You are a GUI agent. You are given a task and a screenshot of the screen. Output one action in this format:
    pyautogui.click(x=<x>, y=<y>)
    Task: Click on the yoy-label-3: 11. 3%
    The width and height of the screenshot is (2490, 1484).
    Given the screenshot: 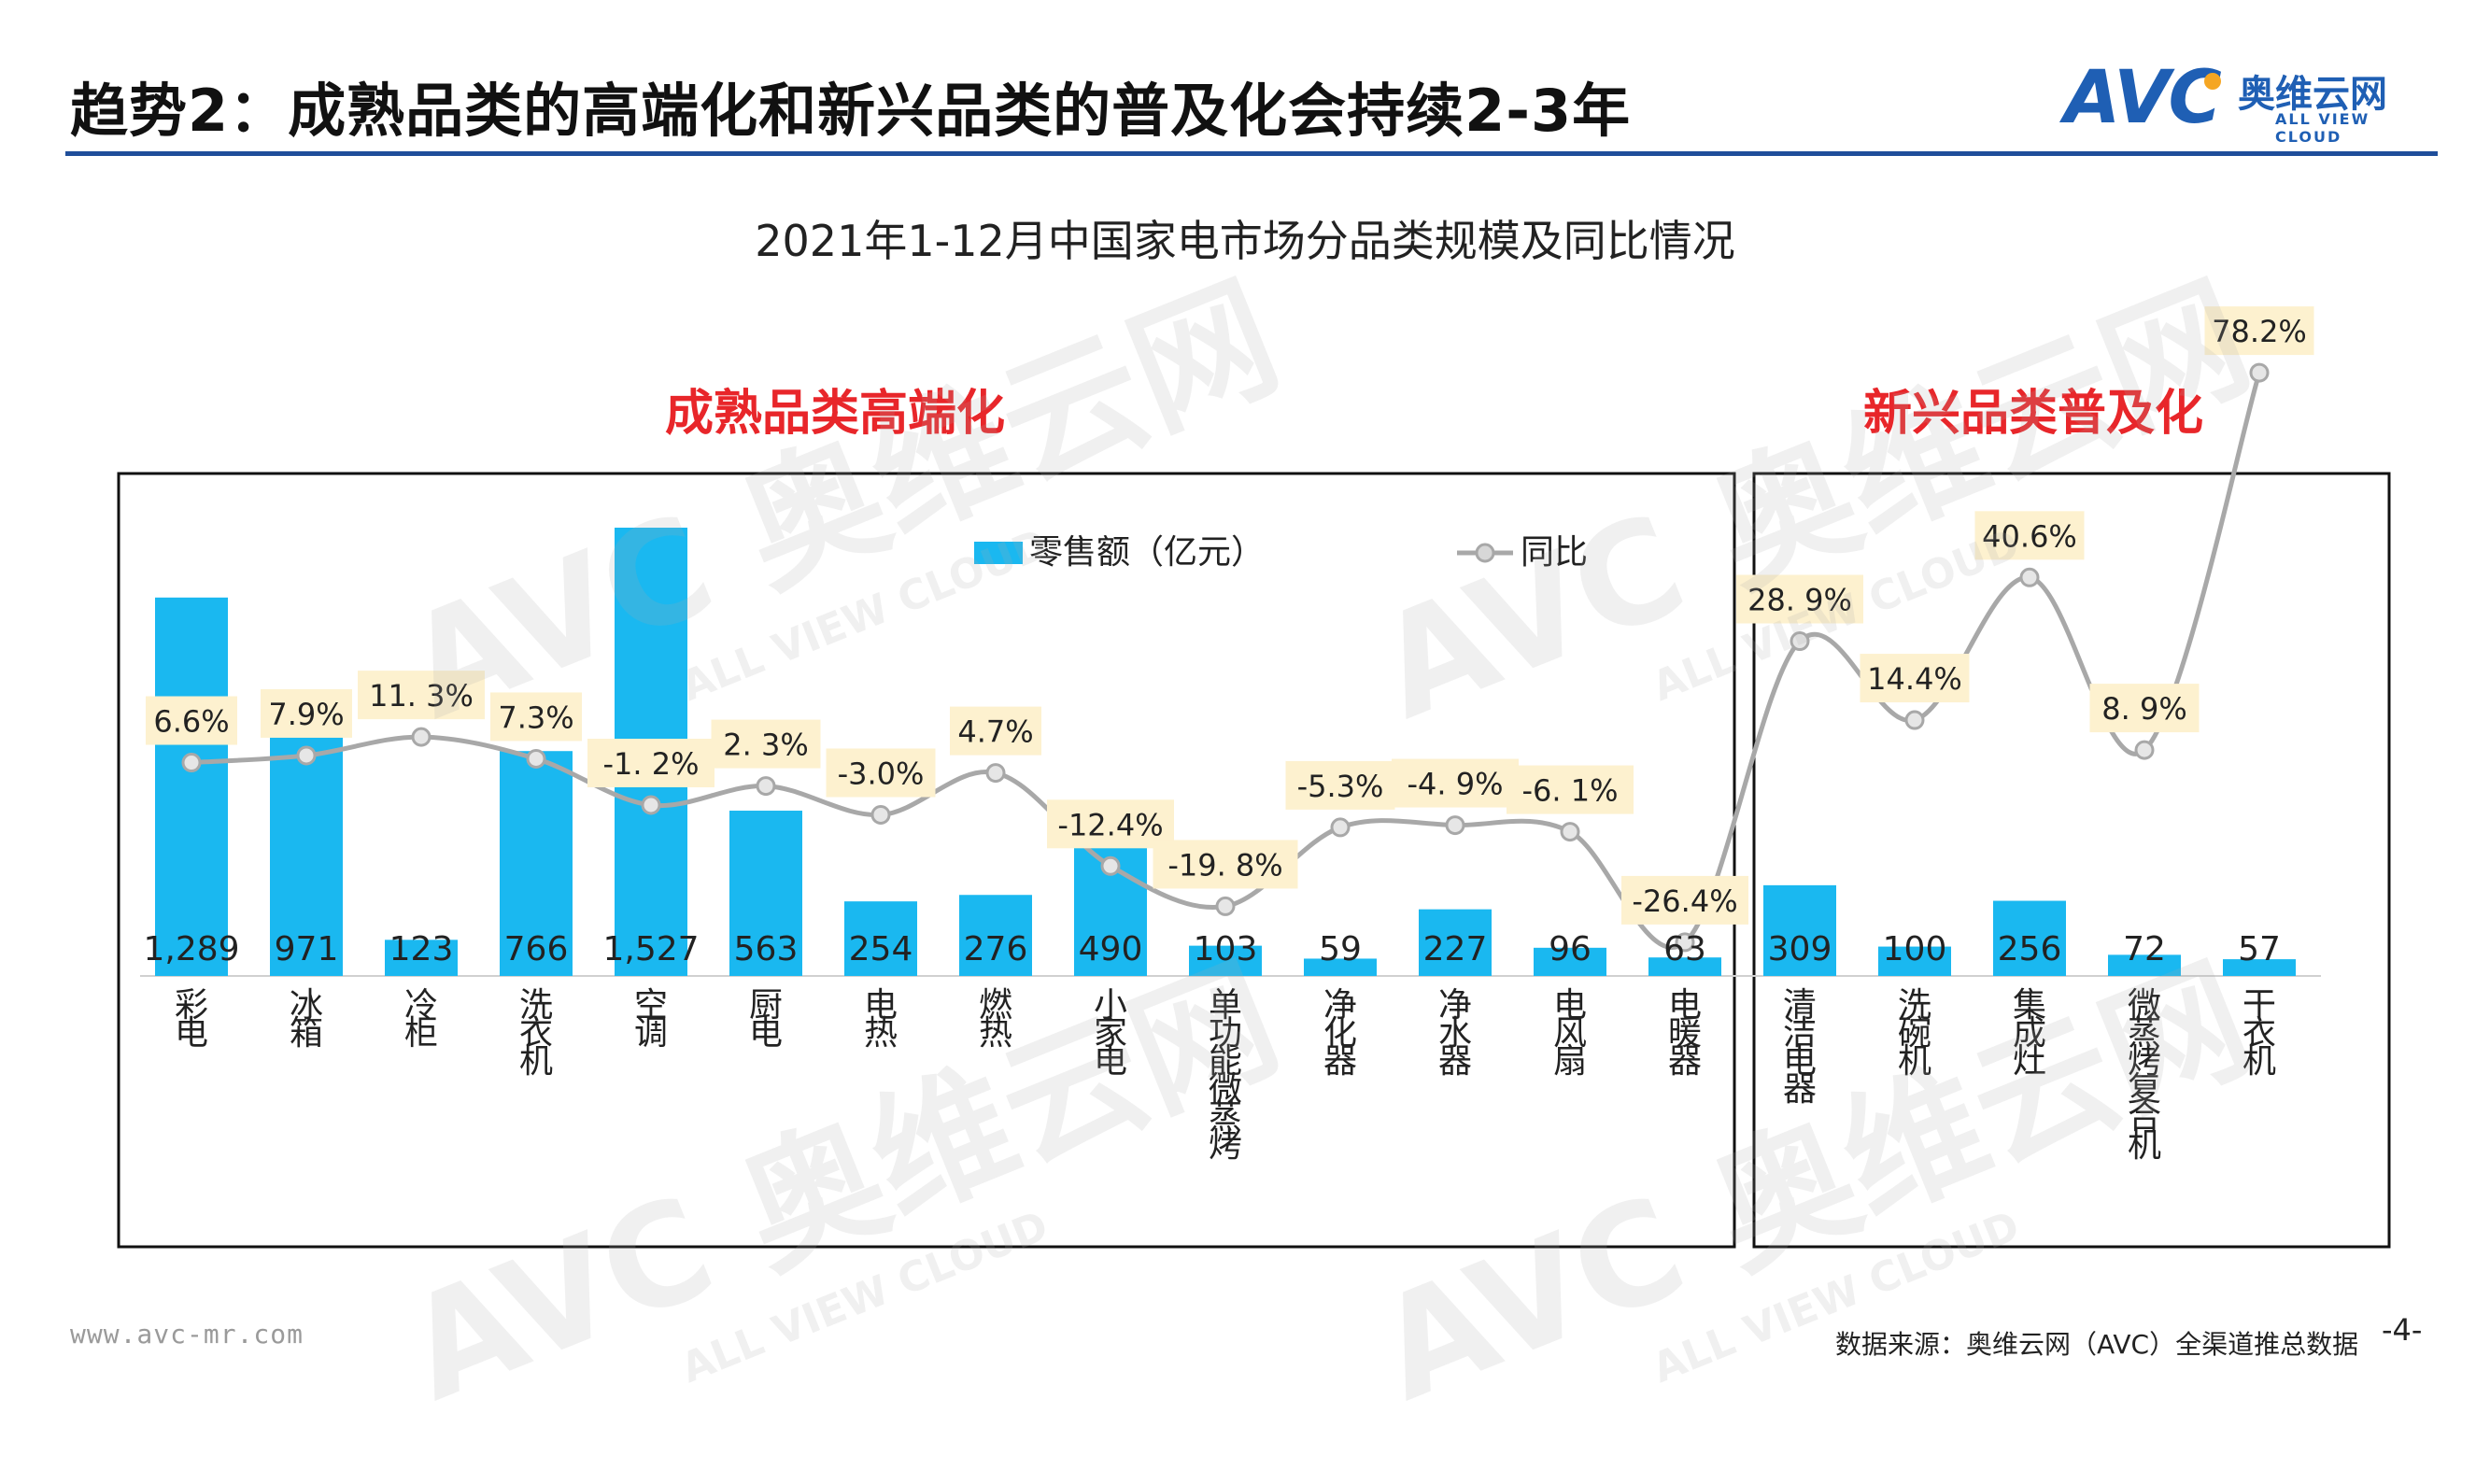 What is the action you would take?
    pyautogui.click(x=421, y=696)
    